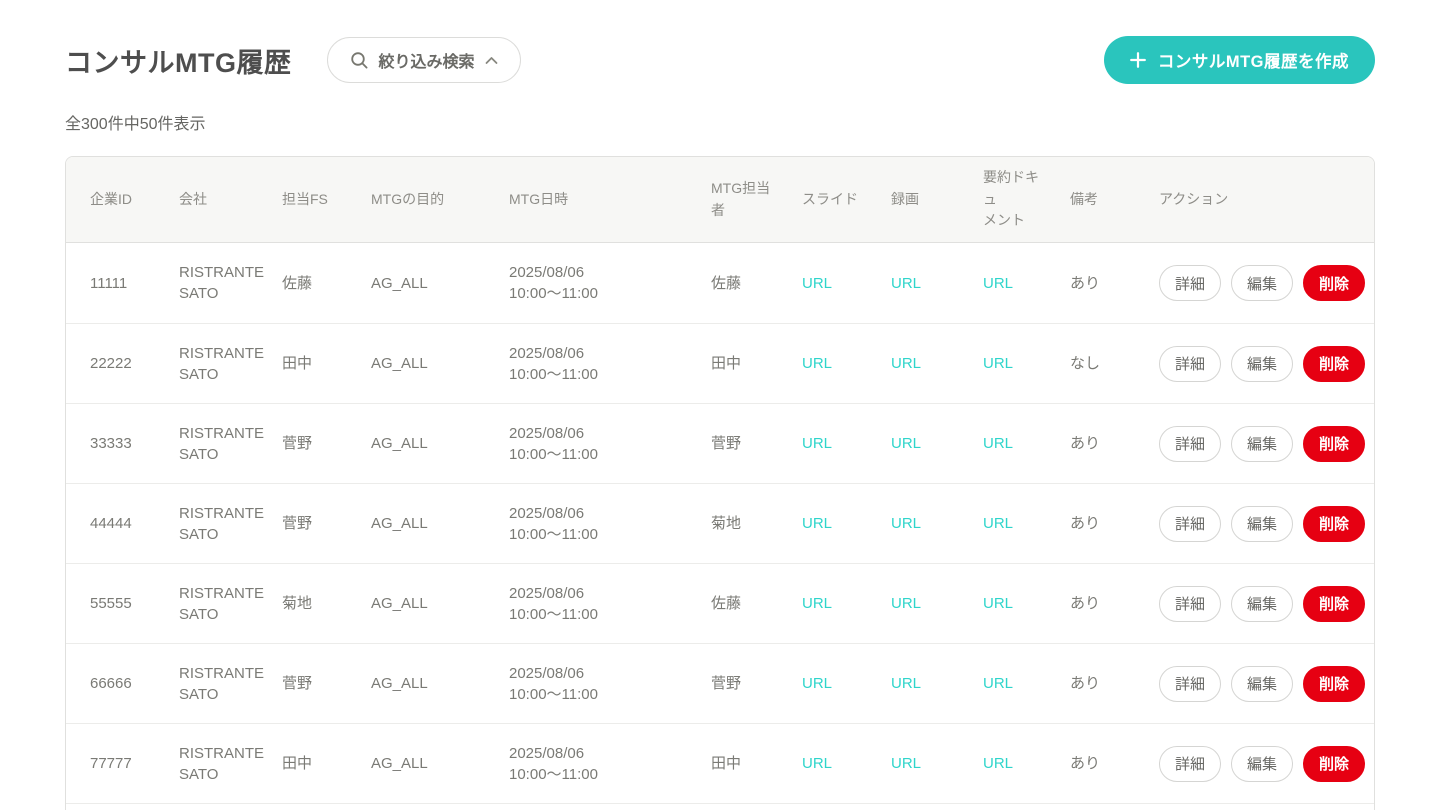  I want to click on result-count: 全300件中50件表示, so click(135, 124).